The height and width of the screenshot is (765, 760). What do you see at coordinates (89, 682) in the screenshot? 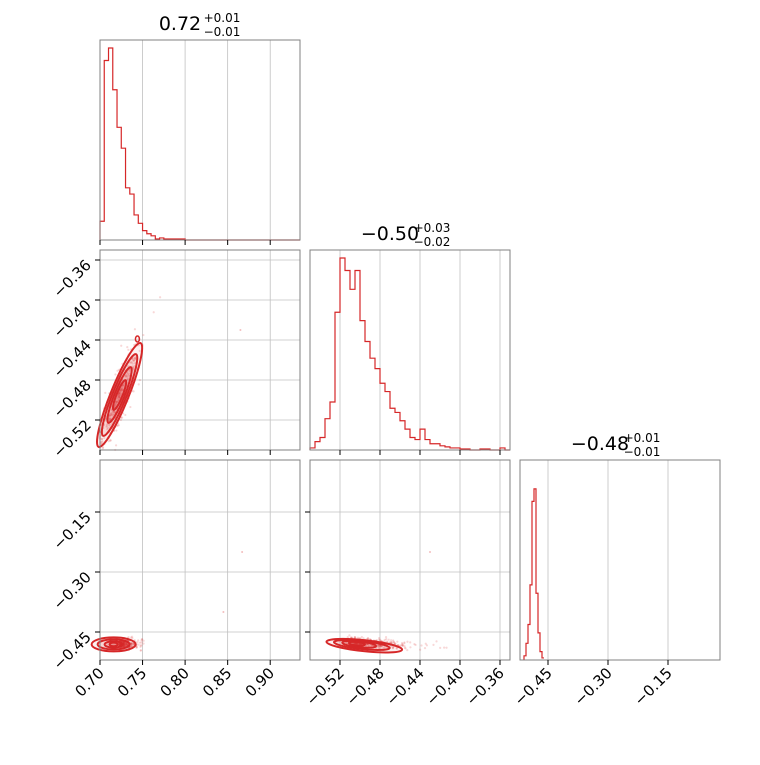
I see `x-tick-label: 0.70` at bounding box center [89, 682].